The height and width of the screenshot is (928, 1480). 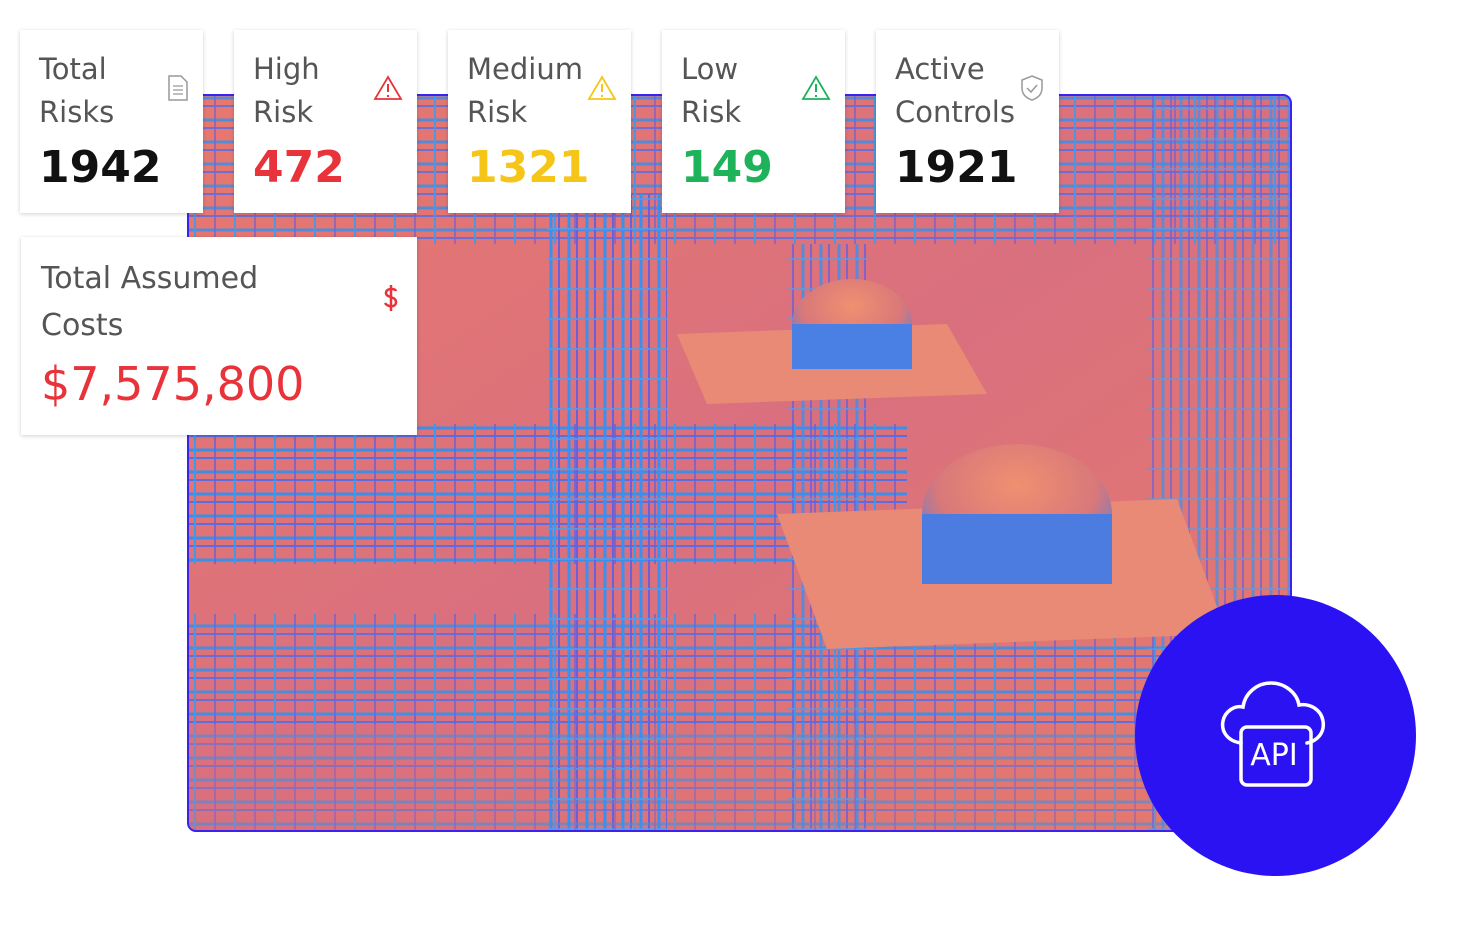 I want to click on card-value: $7,575,800, so click(x=173, y=384).